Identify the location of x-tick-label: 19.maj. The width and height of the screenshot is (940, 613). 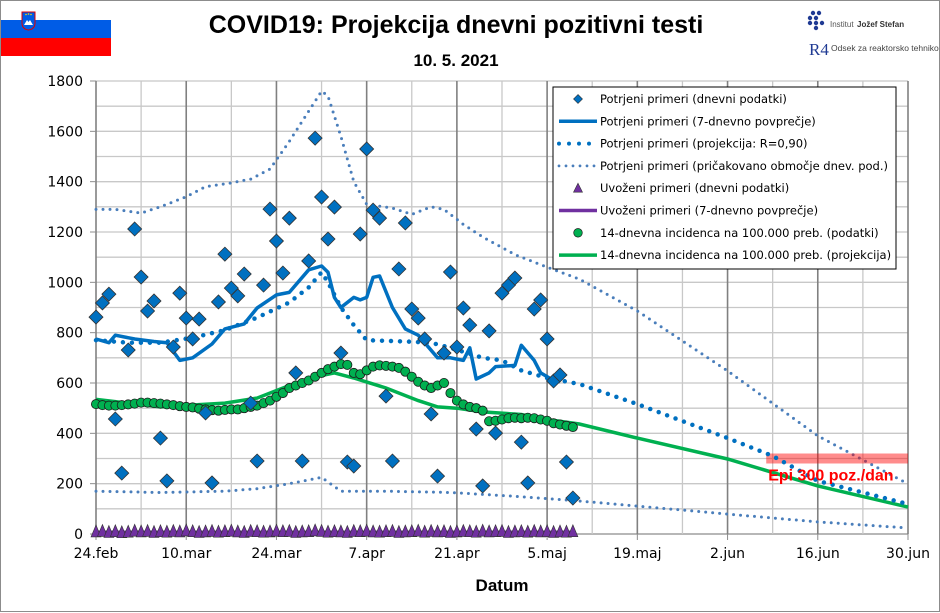
(637, 554).